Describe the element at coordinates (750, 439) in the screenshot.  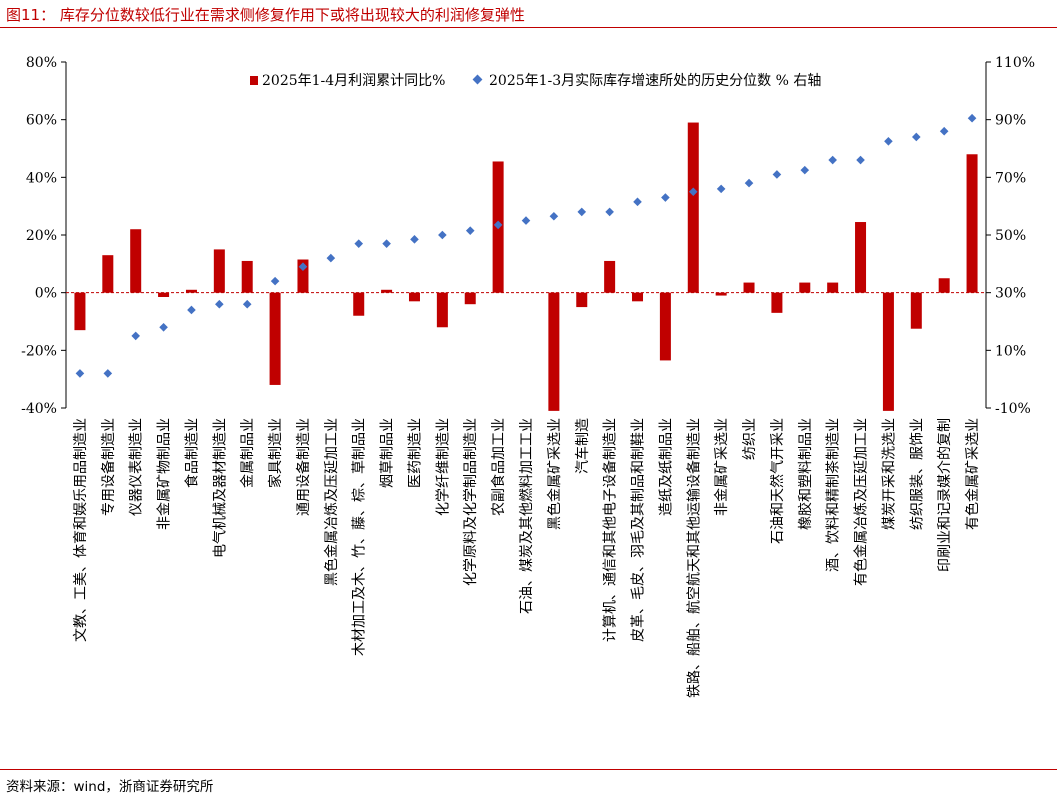
I see `category-label: 纺织业` at that location.